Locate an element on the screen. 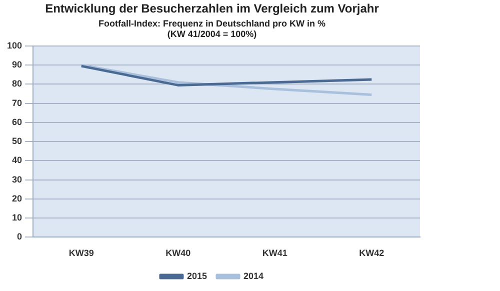 The width and height of the screenshot is (500, 291). chart-title: Entwicklung der Besucherzahlen im Vergleich zum Vorjahr is located at coordinates (212, 9).